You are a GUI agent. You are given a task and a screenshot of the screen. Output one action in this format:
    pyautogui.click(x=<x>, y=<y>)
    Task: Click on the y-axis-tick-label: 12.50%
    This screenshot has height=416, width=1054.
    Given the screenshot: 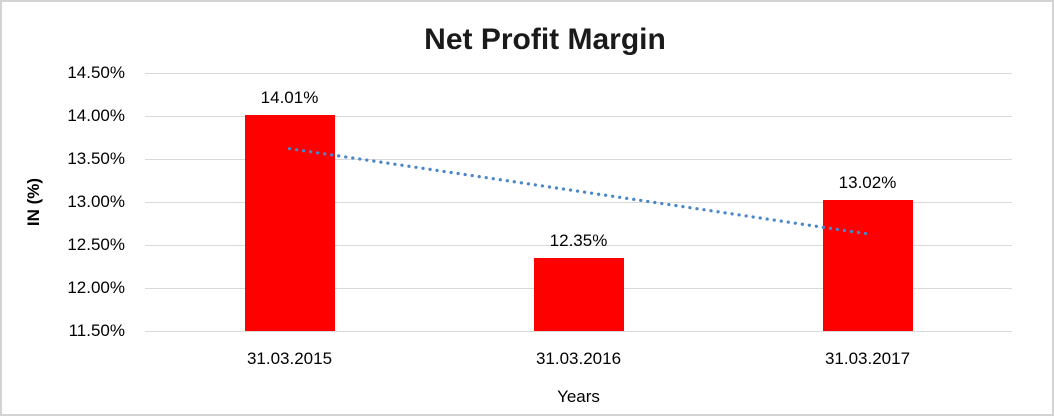 What is the action you would take?
    pyautogui.click(x=96, y=244)
    